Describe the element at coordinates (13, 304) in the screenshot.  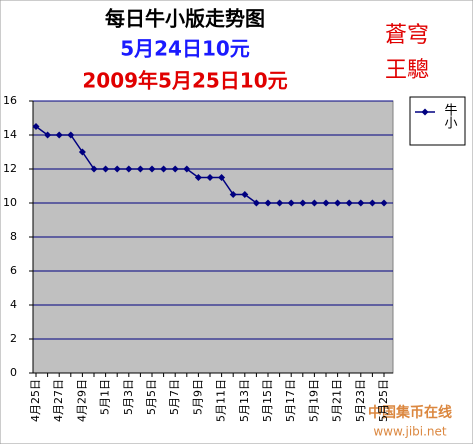
I see `y-tick-label: 4` at that location.